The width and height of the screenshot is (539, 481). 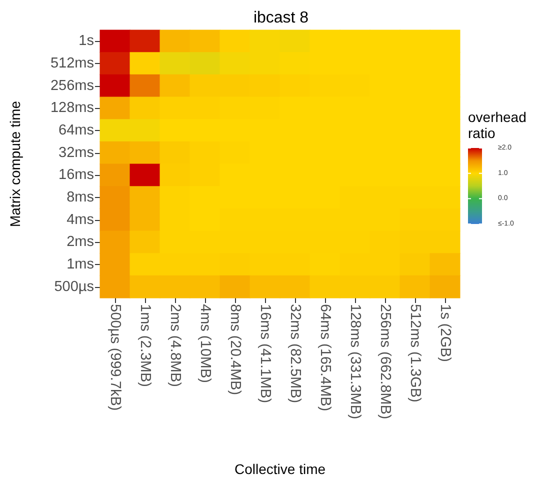 What do you see at coordinates (385, 362) in the screenshot?
I see `x-tick-label: 256ms (662.8MB)` at bounding box center [385, 362].